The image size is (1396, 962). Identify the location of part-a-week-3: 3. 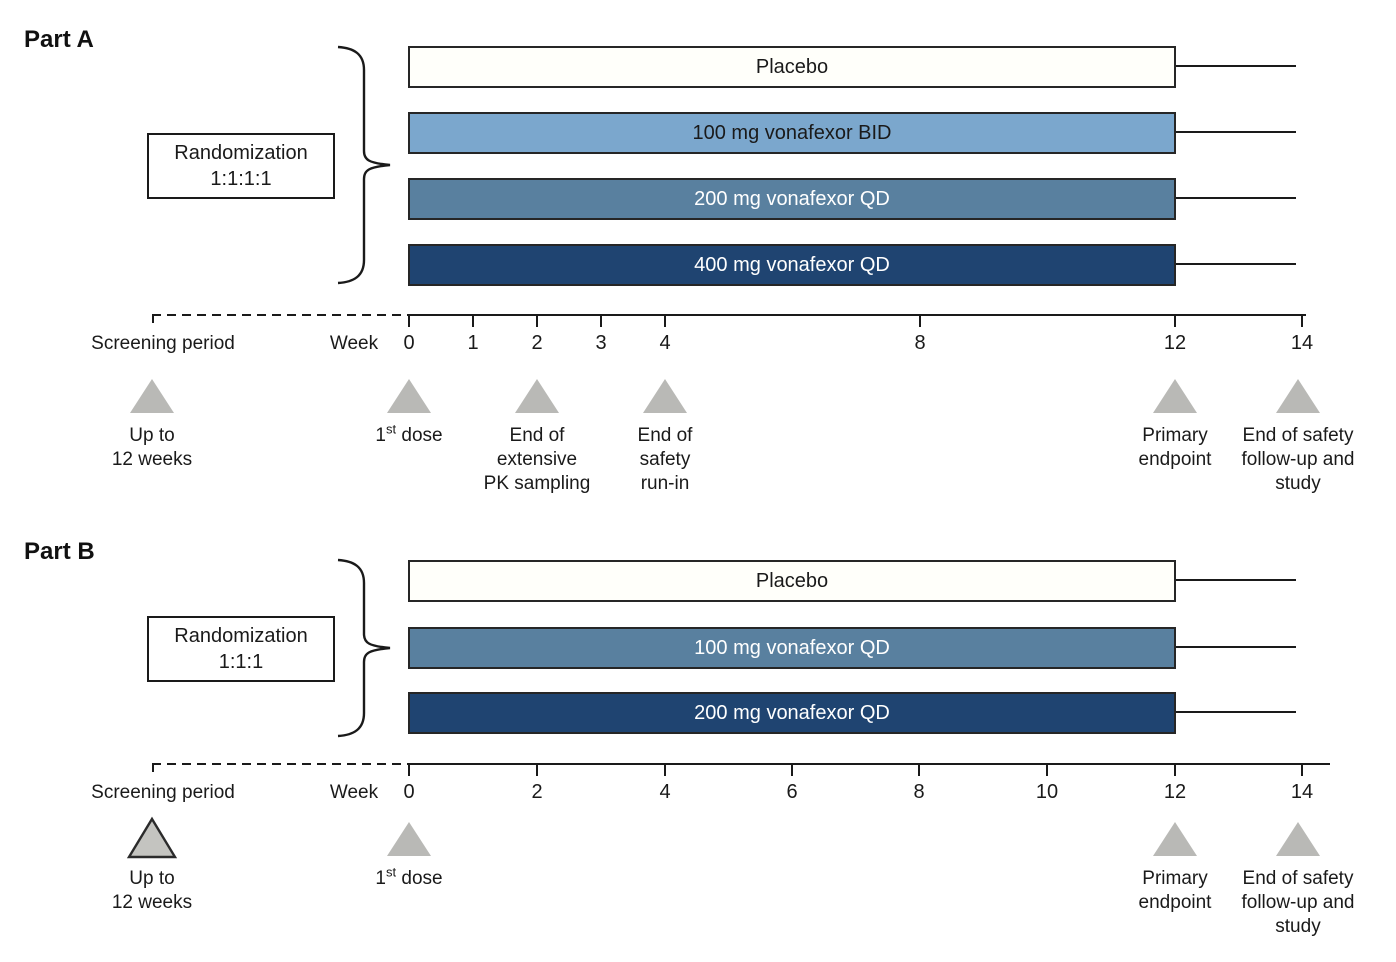
(601, 343).